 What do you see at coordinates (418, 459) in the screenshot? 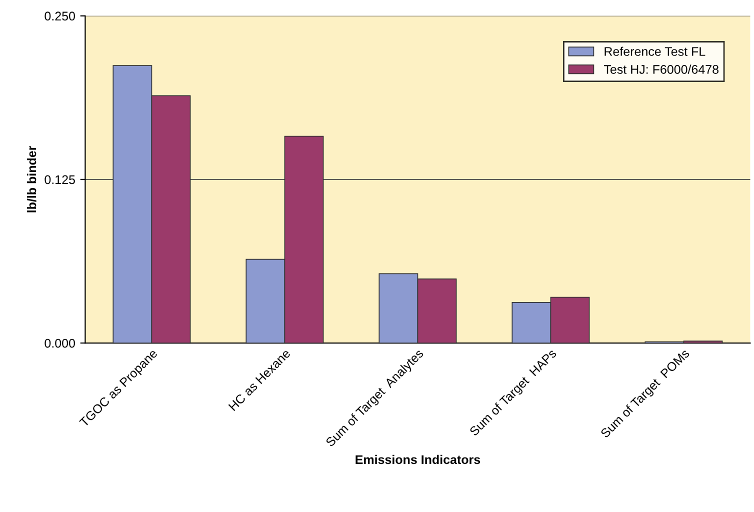
I see `x-axis-title: Emissions Indicators` at bounding box center [418, 459].